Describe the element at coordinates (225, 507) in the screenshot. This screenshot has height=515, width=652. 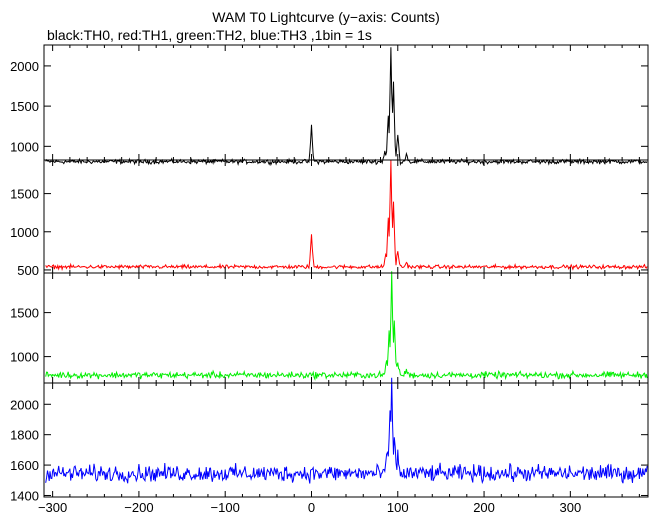
I see `x-tick-label: −100` at that location.